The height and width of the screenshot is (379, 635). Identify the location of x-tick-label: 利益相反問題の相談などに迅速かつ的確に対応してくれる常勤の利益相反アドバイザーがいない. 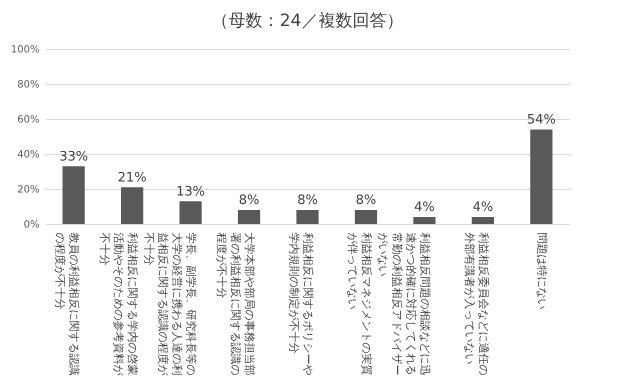
(404, 304).